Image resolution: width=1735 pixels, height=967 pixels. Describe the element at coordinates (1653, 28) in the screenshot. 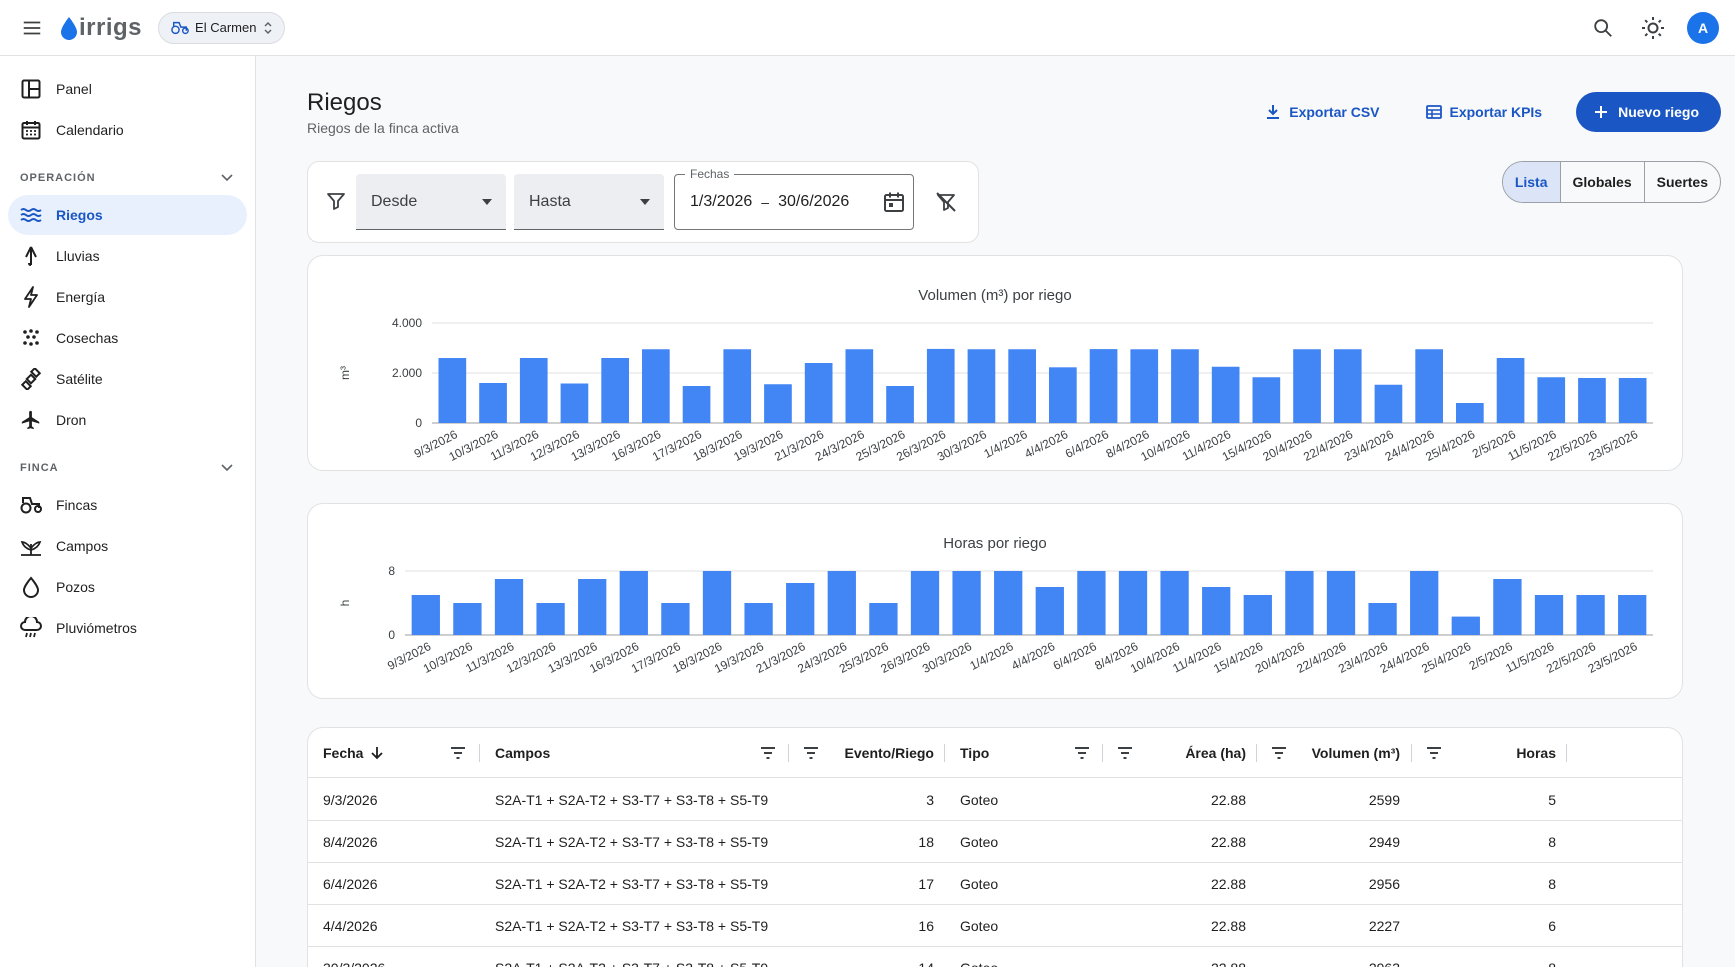

I see `theme-toggle-button` at that location.